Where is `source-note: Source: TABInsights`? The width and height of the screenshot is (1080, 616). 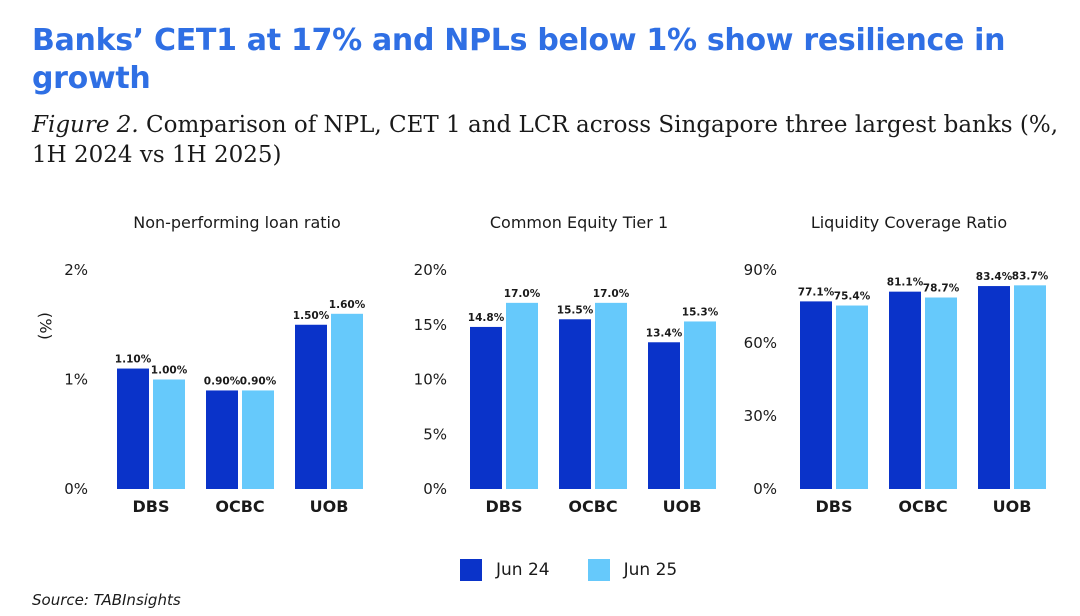
source-note: Source: TABInsights is located at coordinates (106, 600).